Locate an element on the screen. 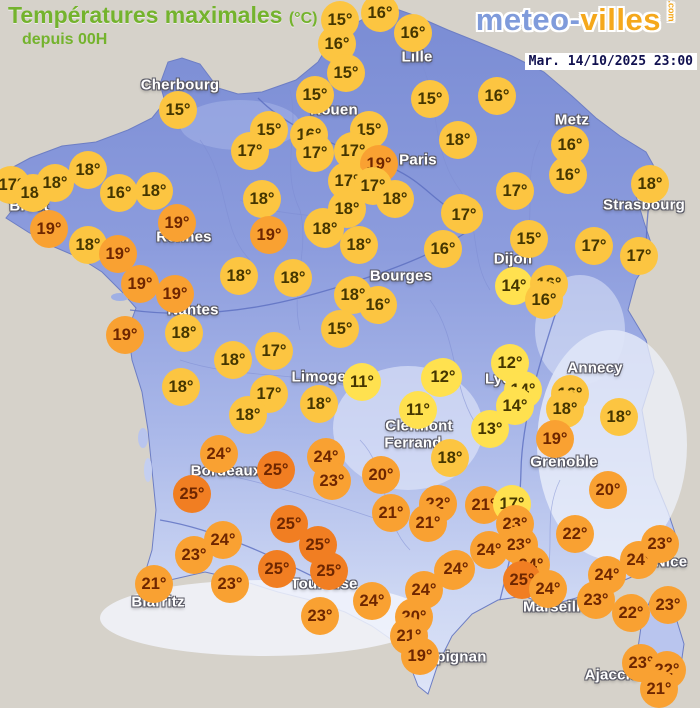 The width and height of the screenshot is (700, 708). page-subtitle: depuis 00H is located at coordinates (65, 39).